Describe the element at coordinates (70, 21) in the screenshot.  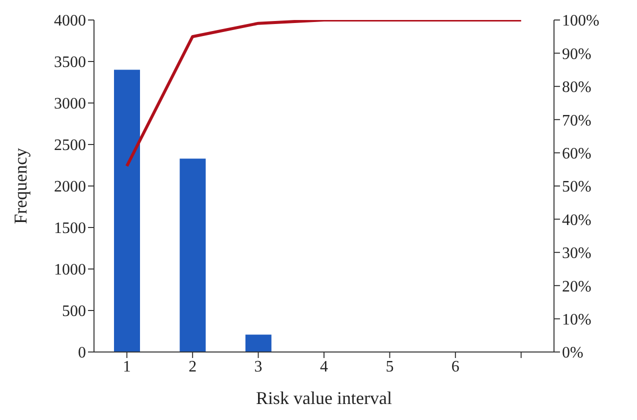
I see `y-tick-label: 4000` at that location.